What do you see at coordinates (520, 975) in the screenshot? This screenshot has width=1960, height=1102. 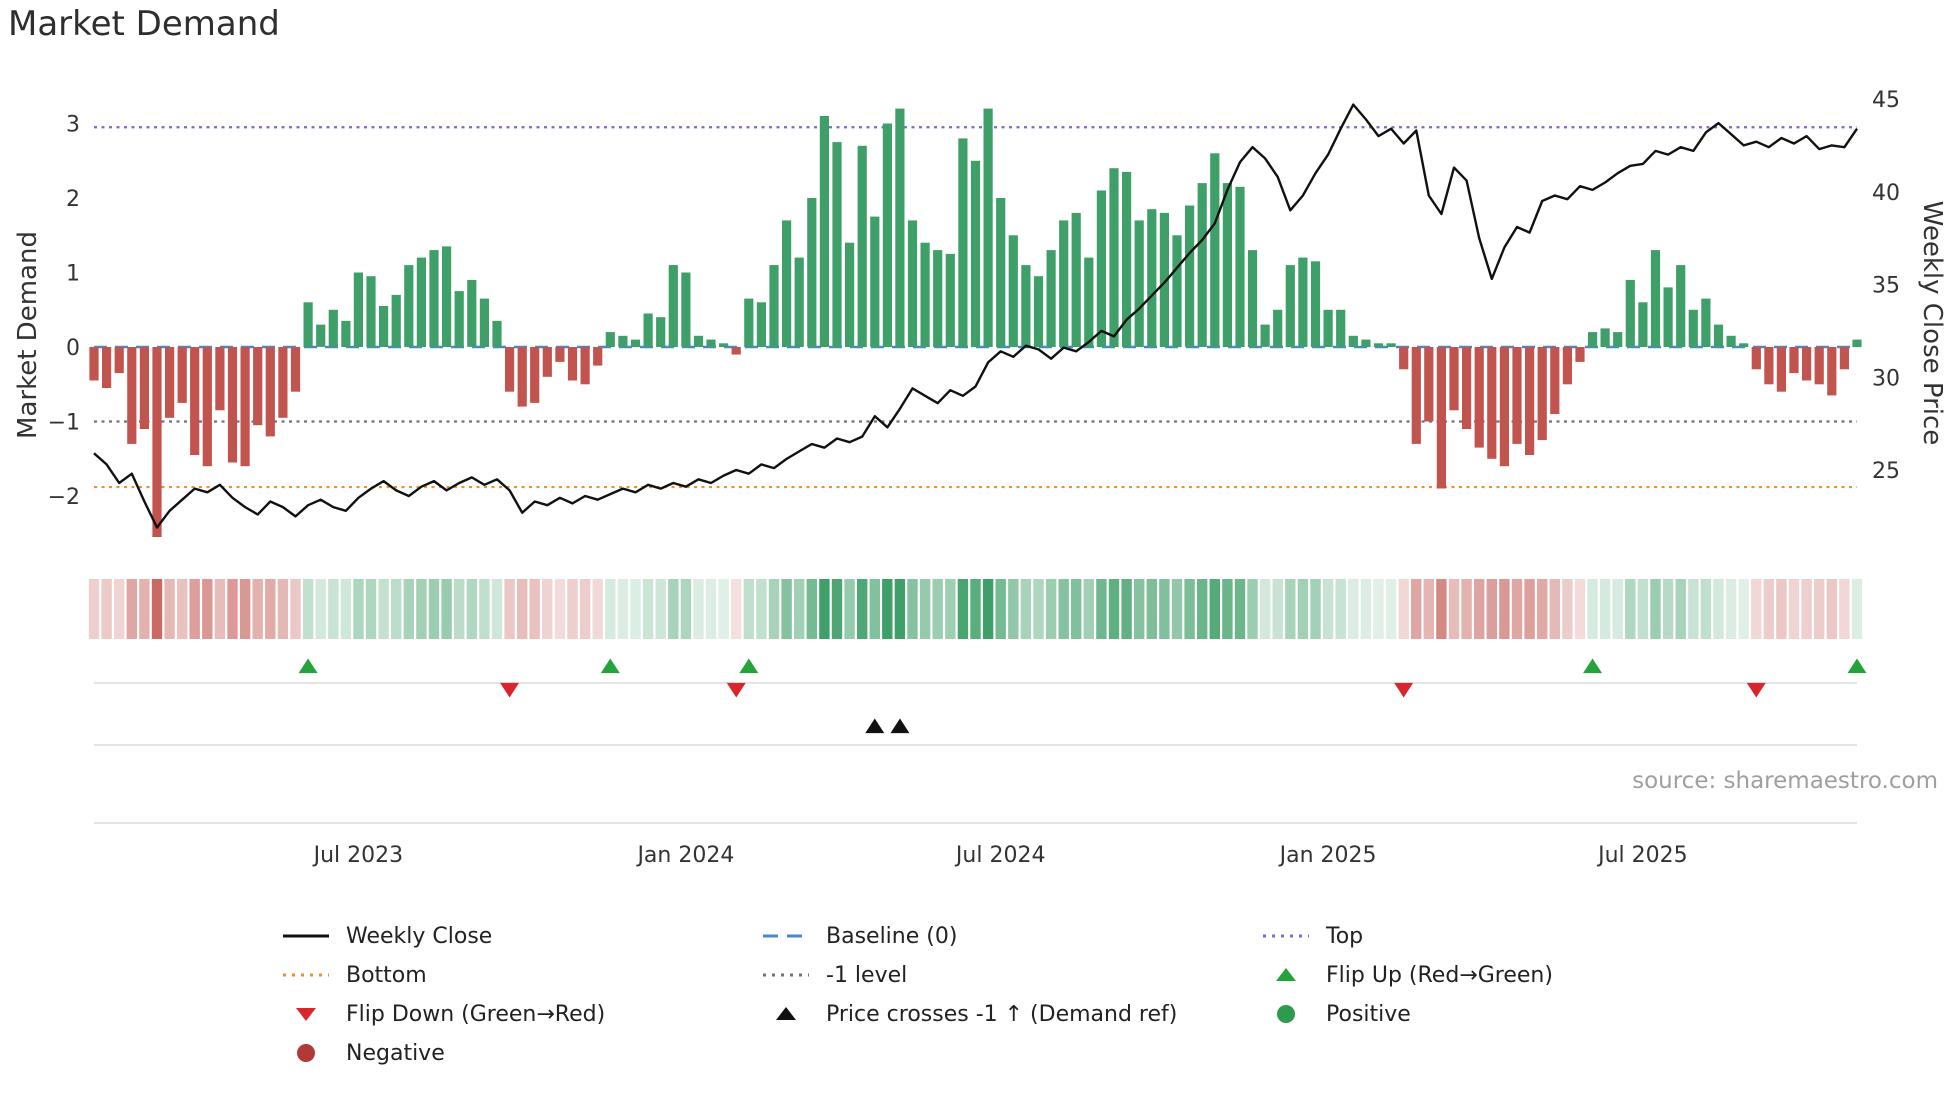 I see `legend-item-bottom: Bottom` at bounding box center [520, 975].